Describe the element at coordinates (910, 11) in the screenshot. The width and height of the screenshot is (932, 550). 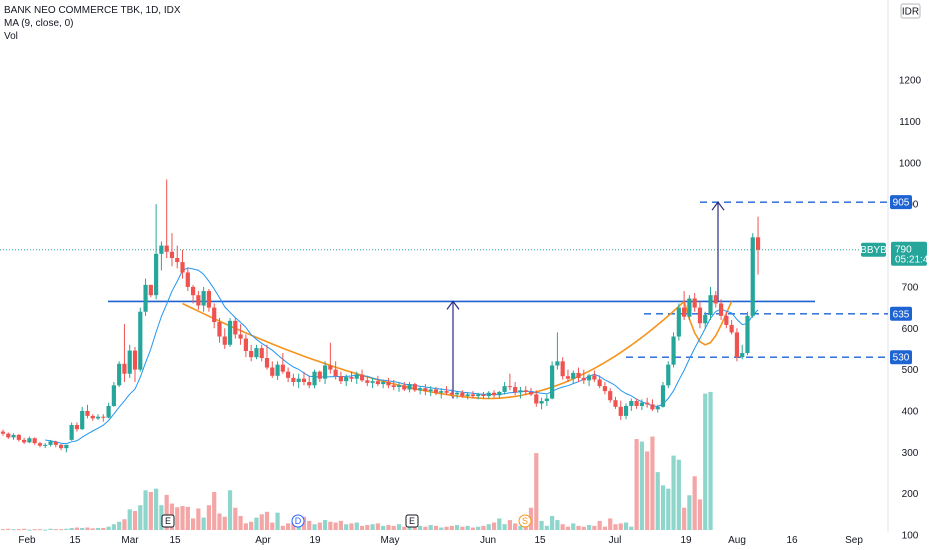
I see `currency-badge-box` at that location.